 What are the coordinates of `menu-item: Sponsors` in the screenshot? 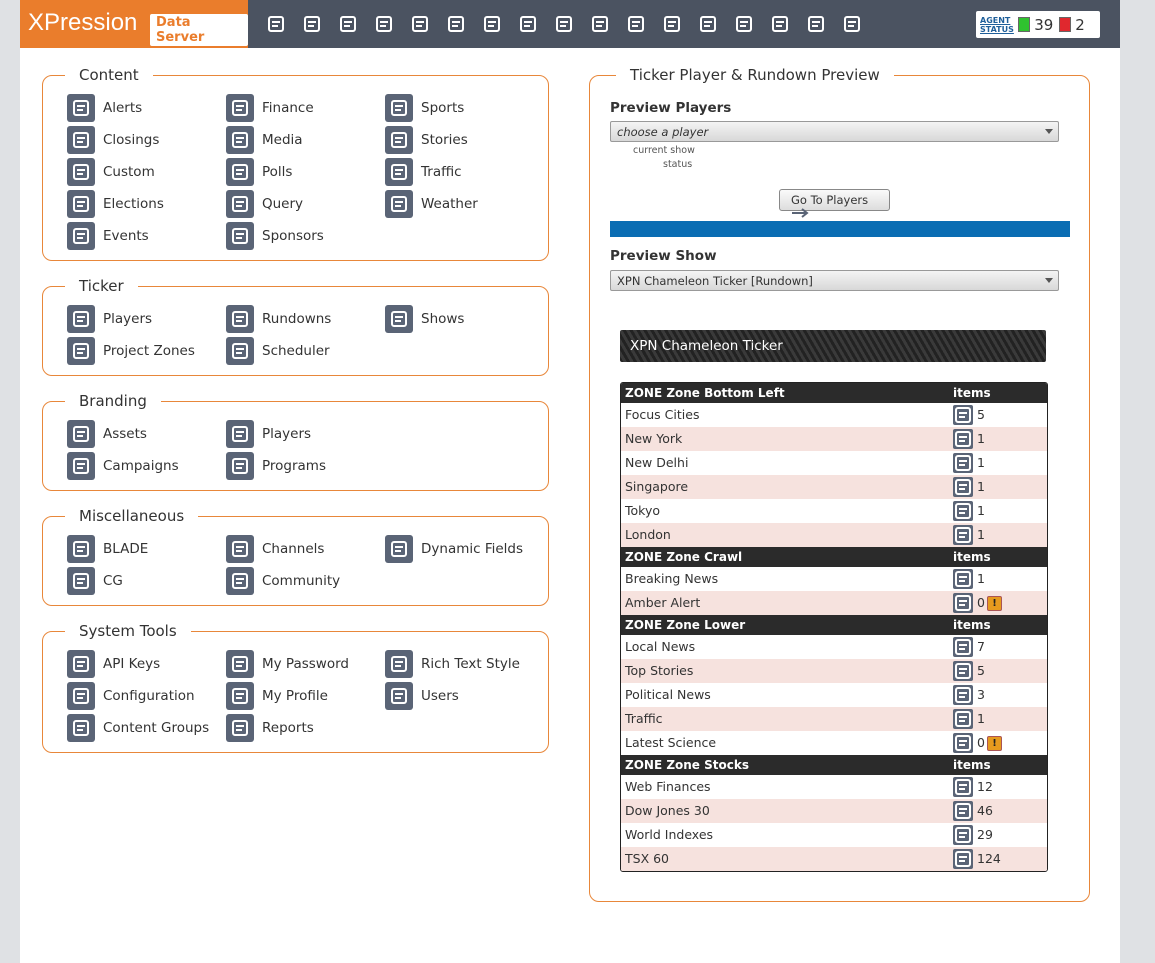 It's located at (275, 236).